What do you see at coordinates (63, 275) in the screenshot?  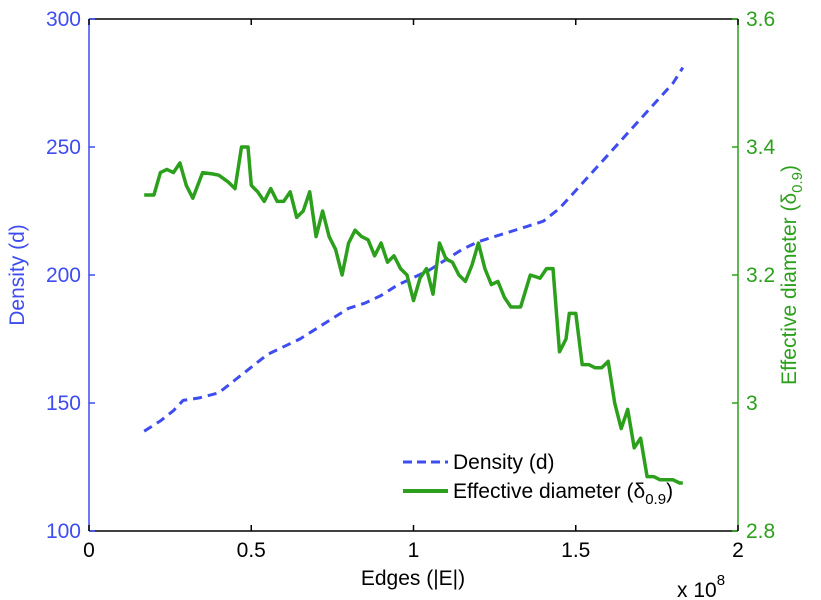 I see `left-tick-label: 200` at bounding box center [63, 275].